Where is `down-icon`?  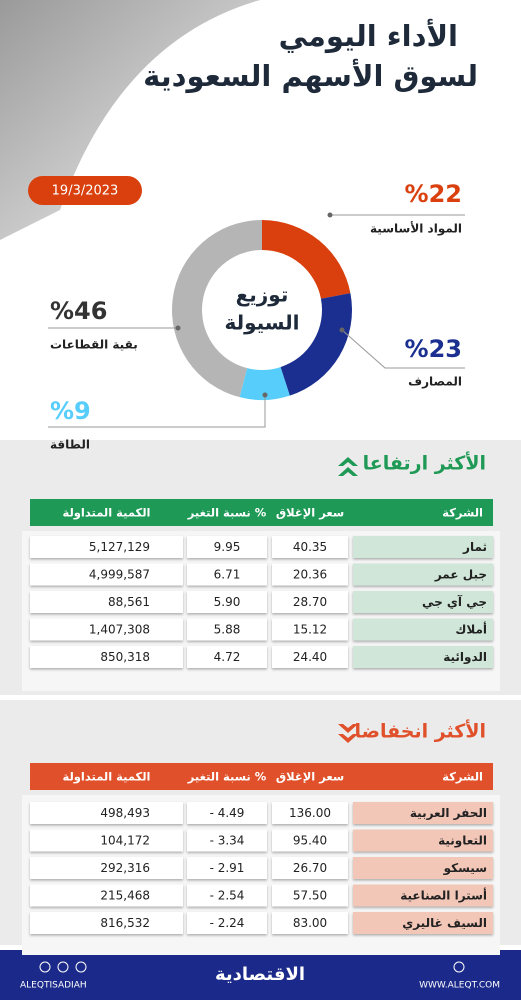 down-icon is located at coordinates (348, 733).